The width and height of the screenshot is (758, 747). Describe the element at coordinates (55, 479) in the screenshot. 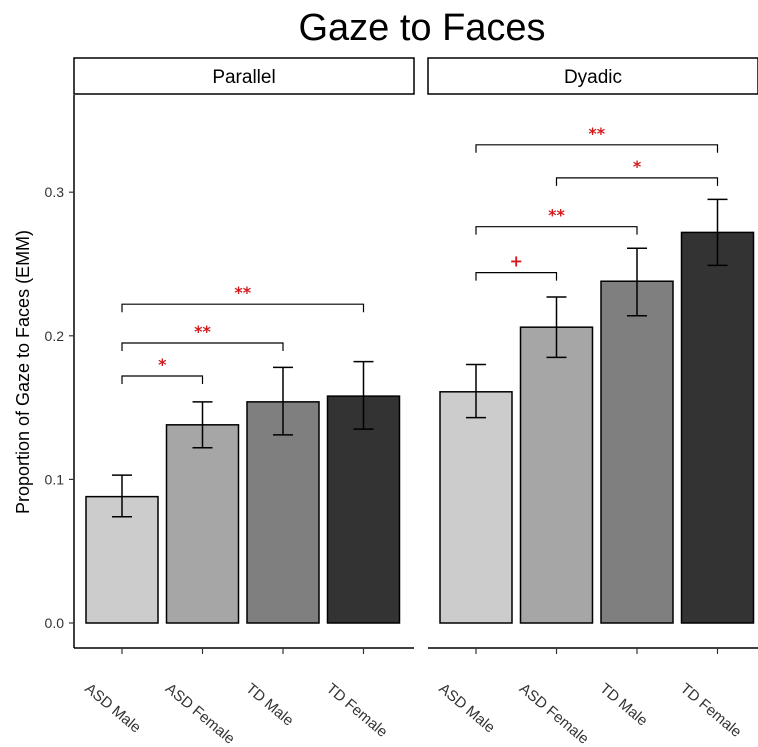

I see `y-tick-label: 0.1` at that location.